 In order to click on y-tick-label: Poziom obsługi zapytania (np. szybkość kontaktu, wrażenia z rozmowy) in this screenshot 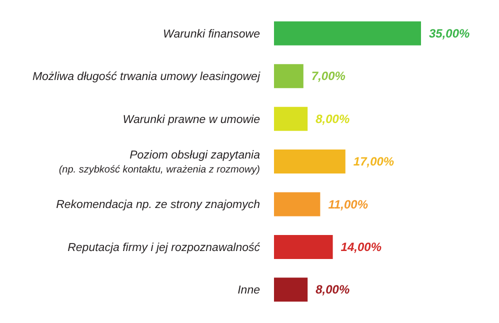, I will do `click(159, 163)`.